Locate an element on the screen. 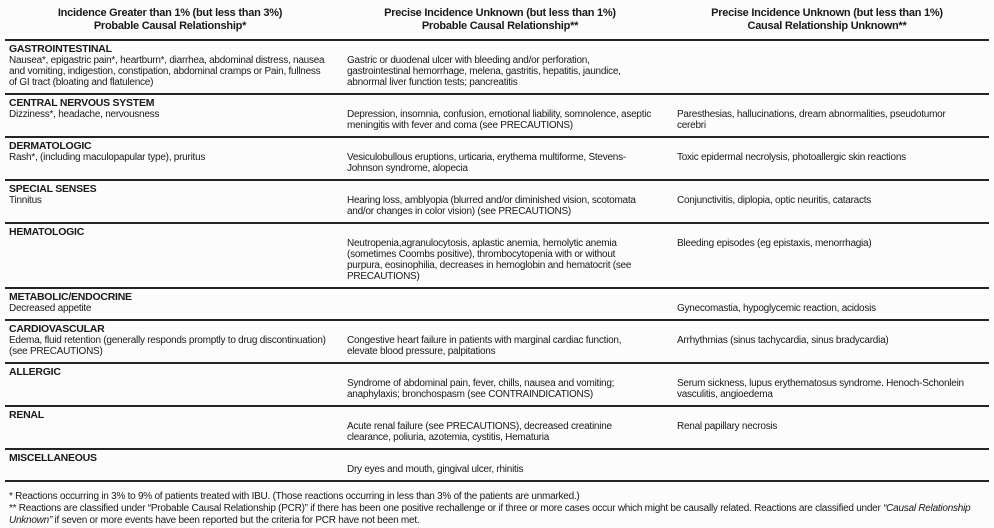 The height and width of the screenshot is (528, 994). category-label: DERMATOLOGIC is located at coordinates (50, 146).